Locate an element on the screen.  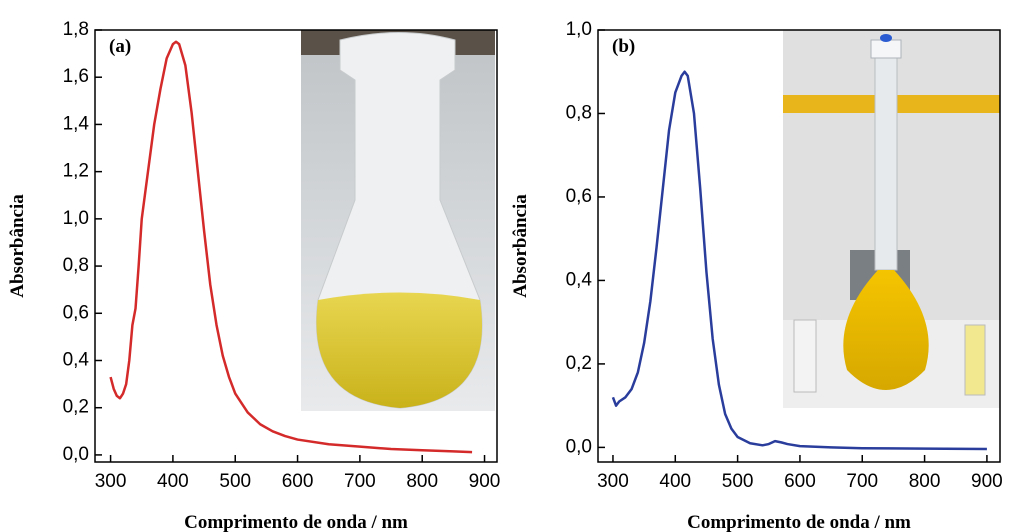
photo-flask is located at coordinates (398, 220).